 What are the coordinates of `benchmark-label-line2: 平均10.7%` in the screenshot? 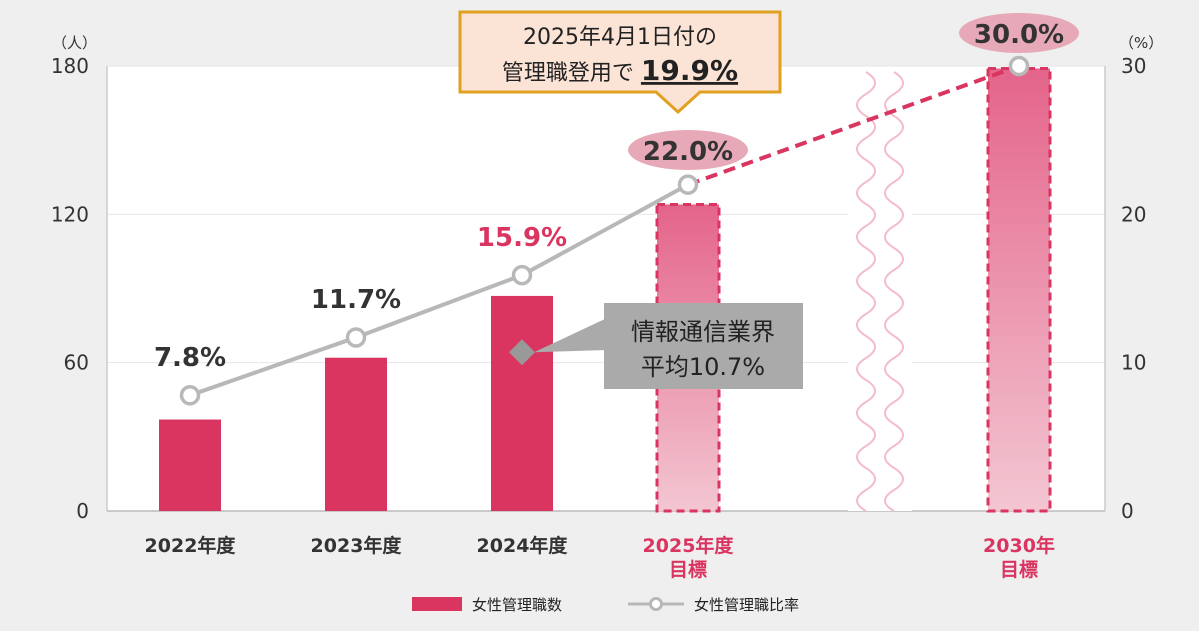 It's located at (703, 367).